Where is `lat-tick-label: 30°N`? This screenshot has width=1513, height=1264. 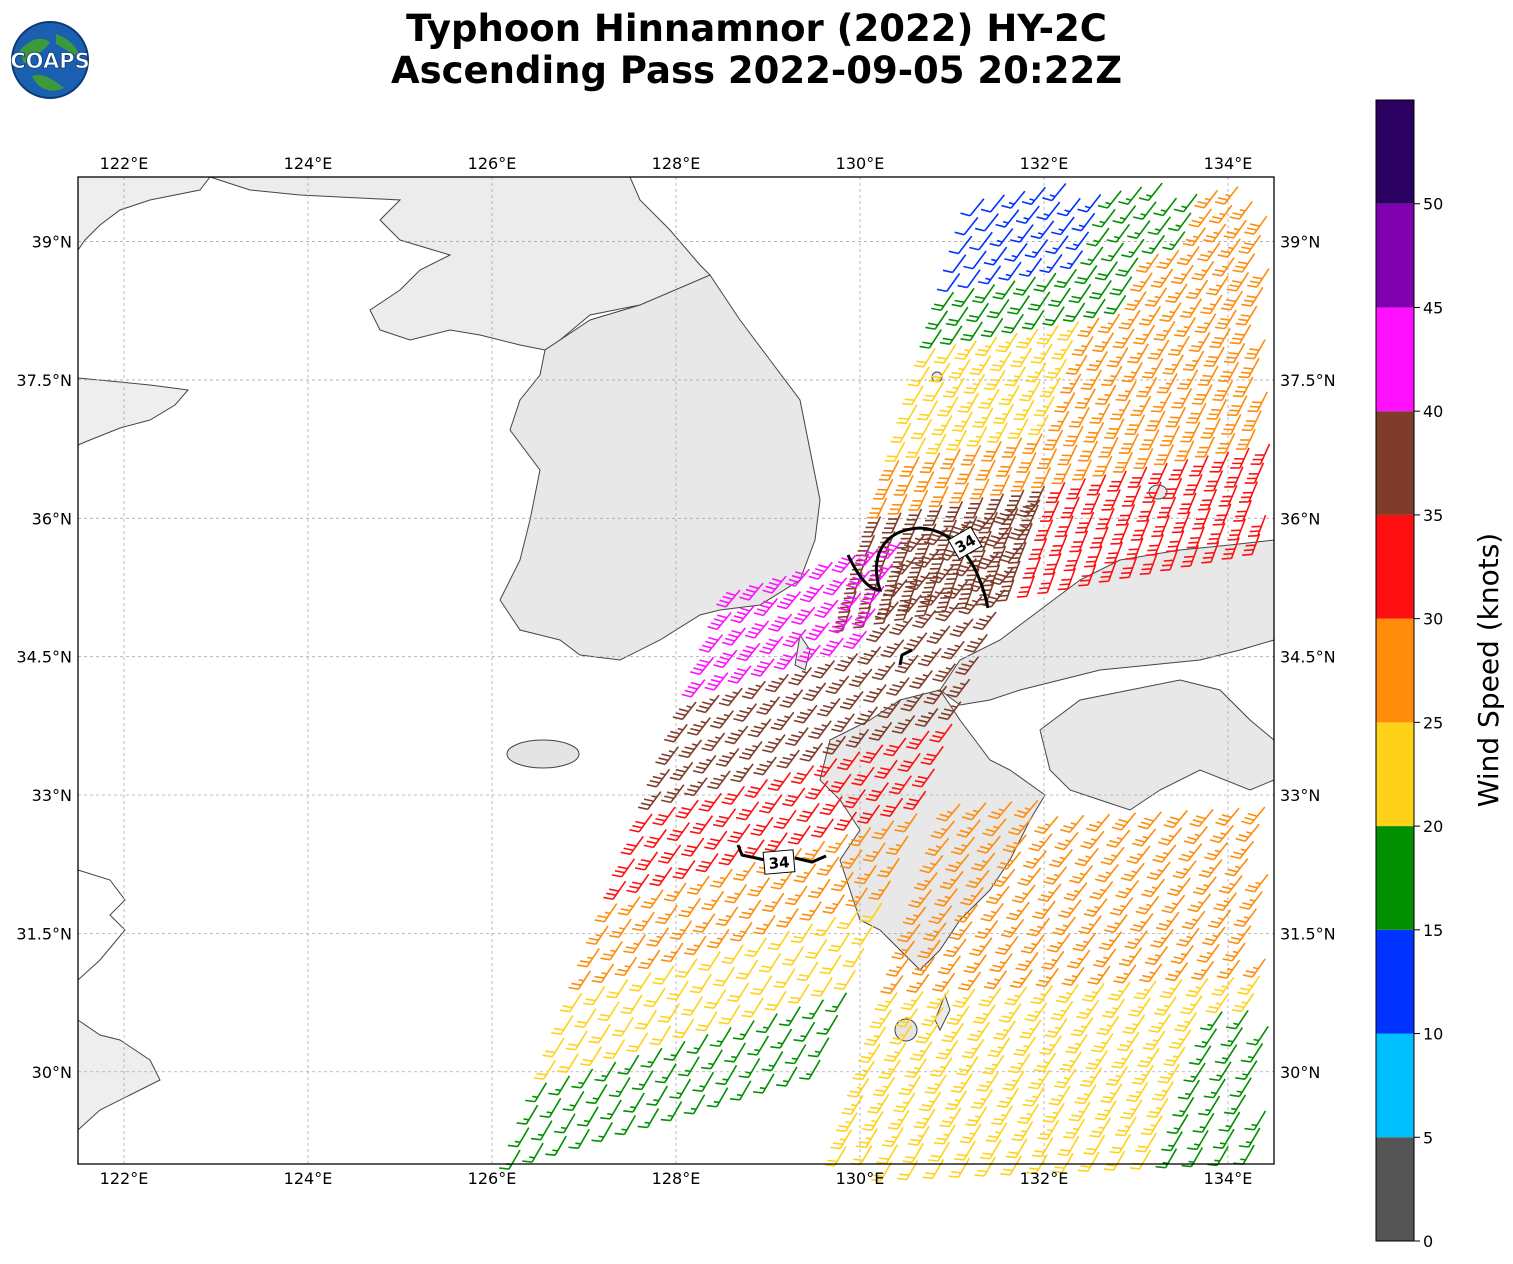 lat-tick-label: 30°N is located at coordinates (1300, 1072).